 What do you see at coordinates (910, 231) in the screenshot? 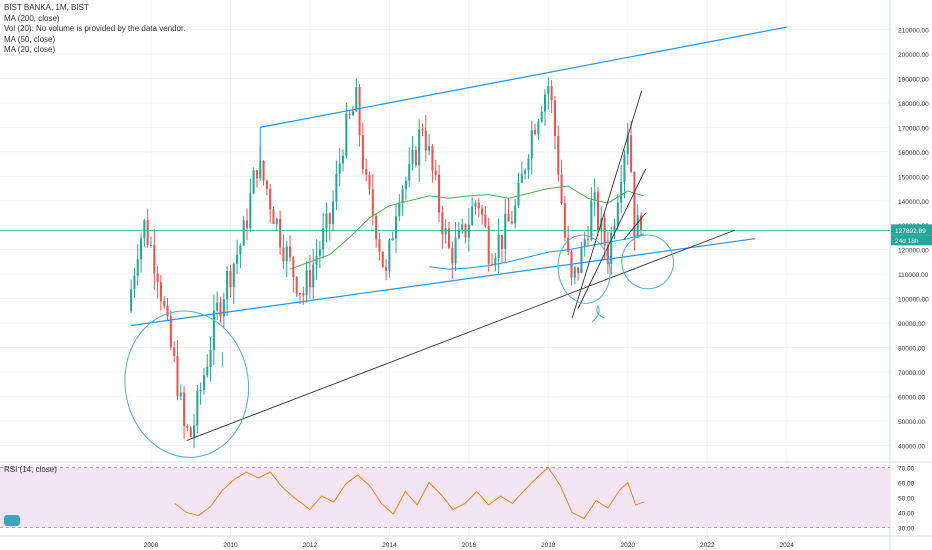
I see `badge-price-text: 127892.89` at bounding box center [910, 231].